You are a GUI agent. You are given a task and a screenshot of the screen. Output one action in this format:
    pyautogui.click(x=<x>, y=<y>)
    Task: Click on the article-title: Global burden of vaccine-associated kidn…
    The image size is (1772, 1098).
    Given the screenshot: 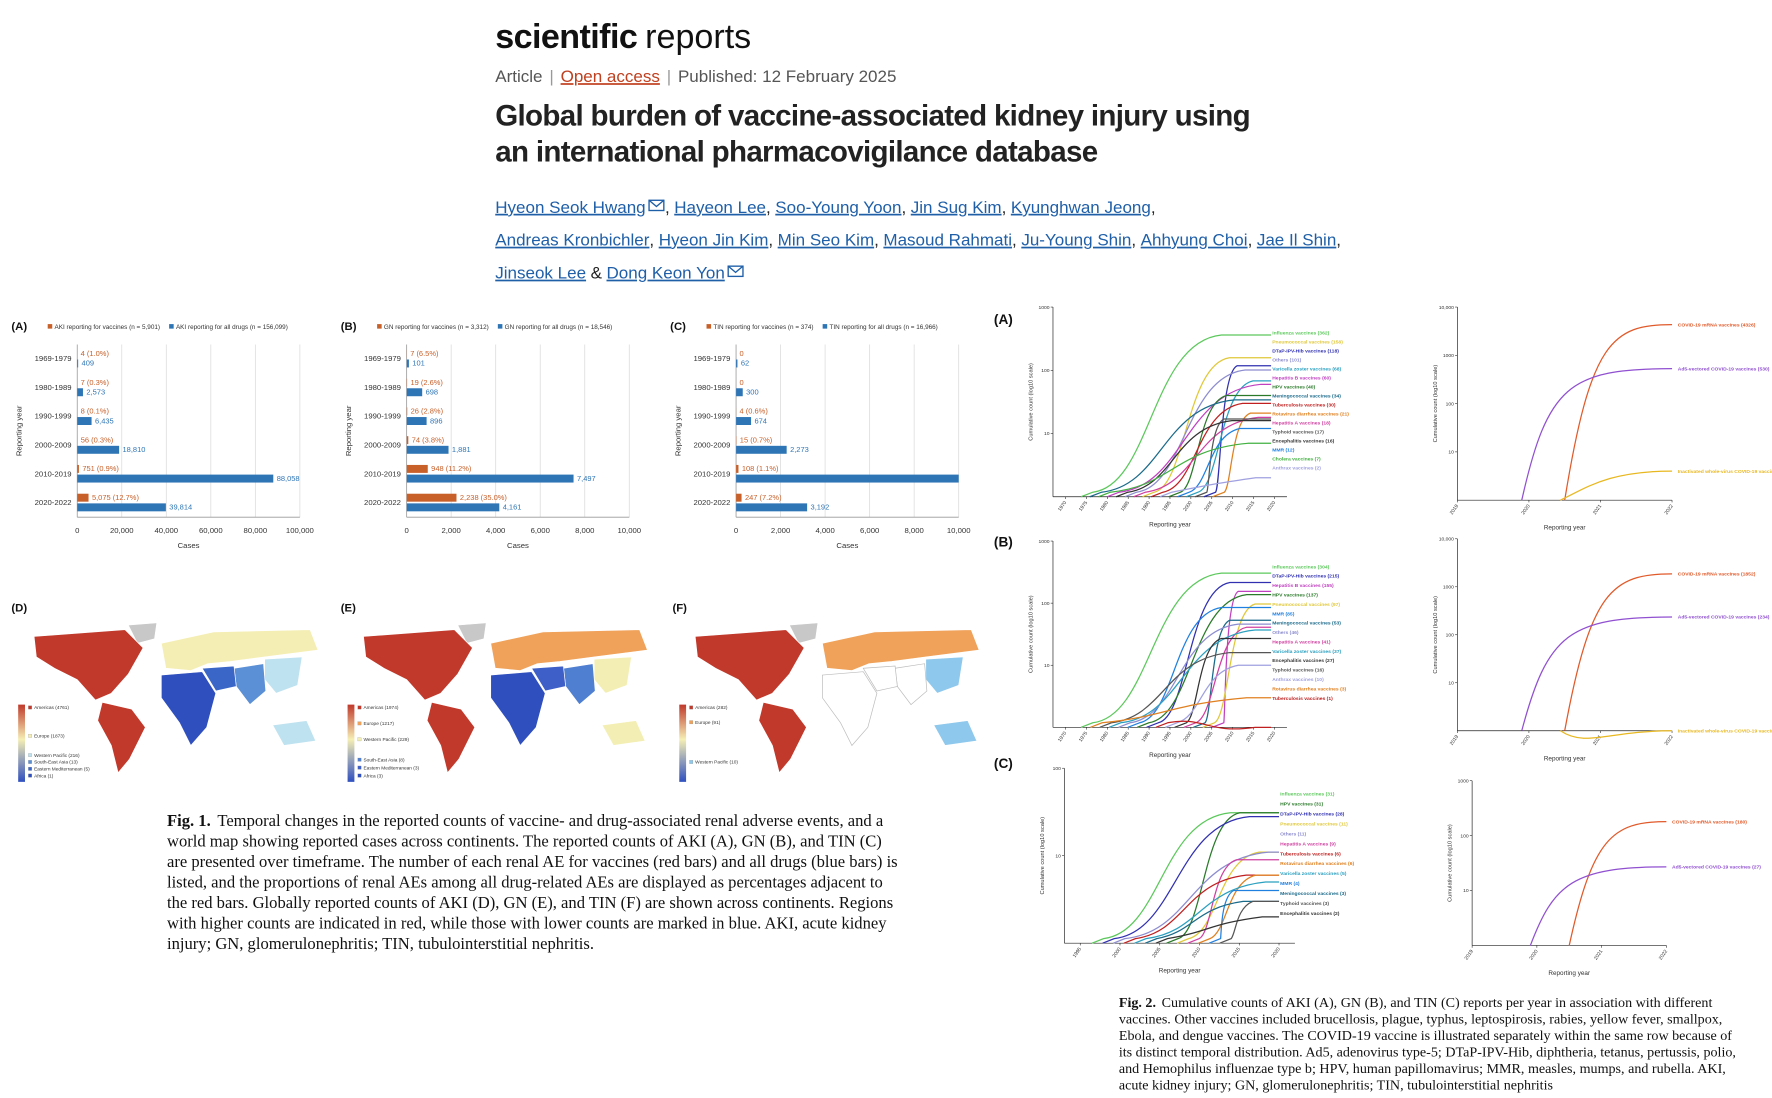 What is the action you would take?
    pyautogui.click(x=872, y=115)
    